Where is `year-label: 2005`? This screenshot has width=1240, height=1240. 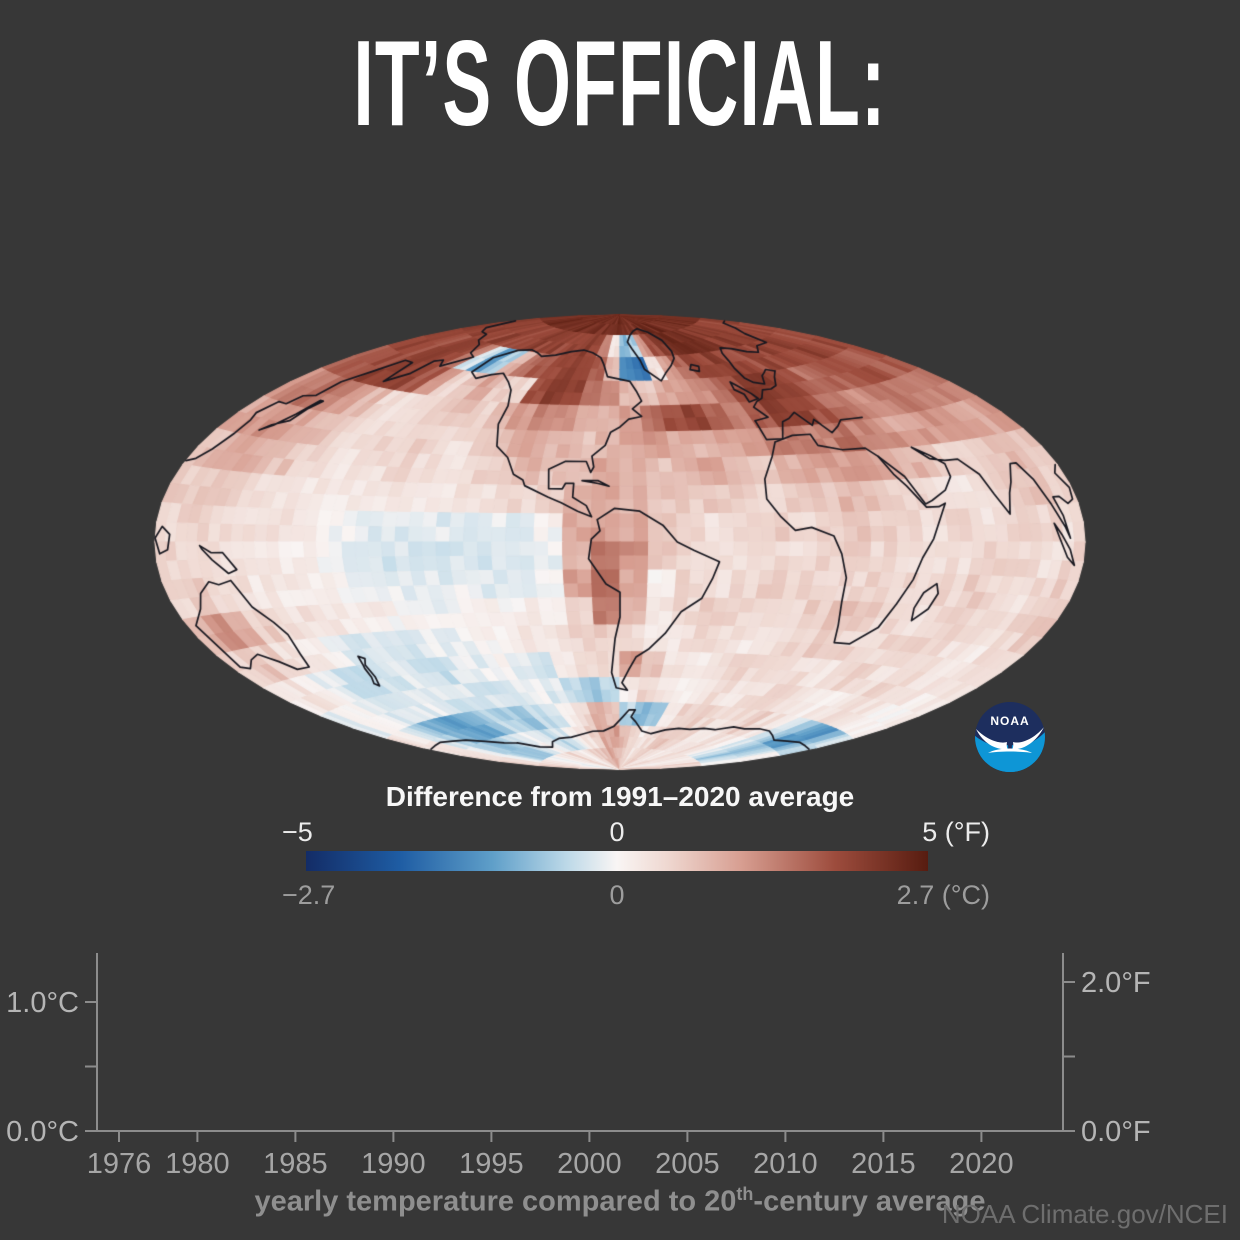 year-label: 2005 is located at coordinates (687, 1164).